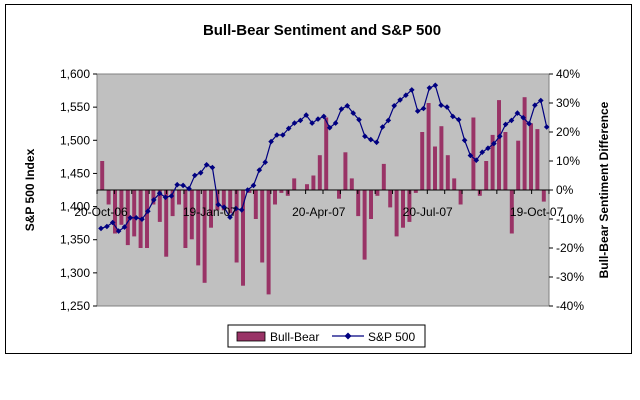  What do you see at coordinates (323, 191) in the screenshot?
I see `zero-axis` at bounding box center [323, 191].